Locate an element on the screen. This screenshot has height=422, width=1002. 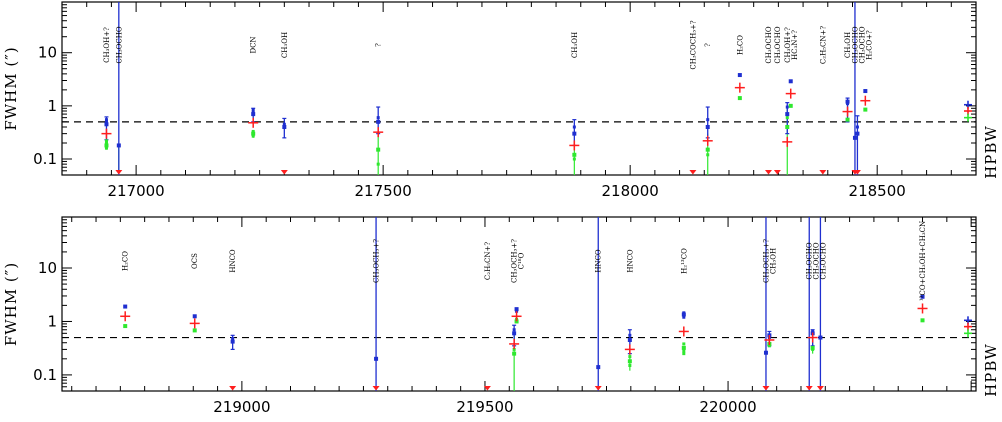
line-label: C¹⁸O is located at coordinates (522, 260).